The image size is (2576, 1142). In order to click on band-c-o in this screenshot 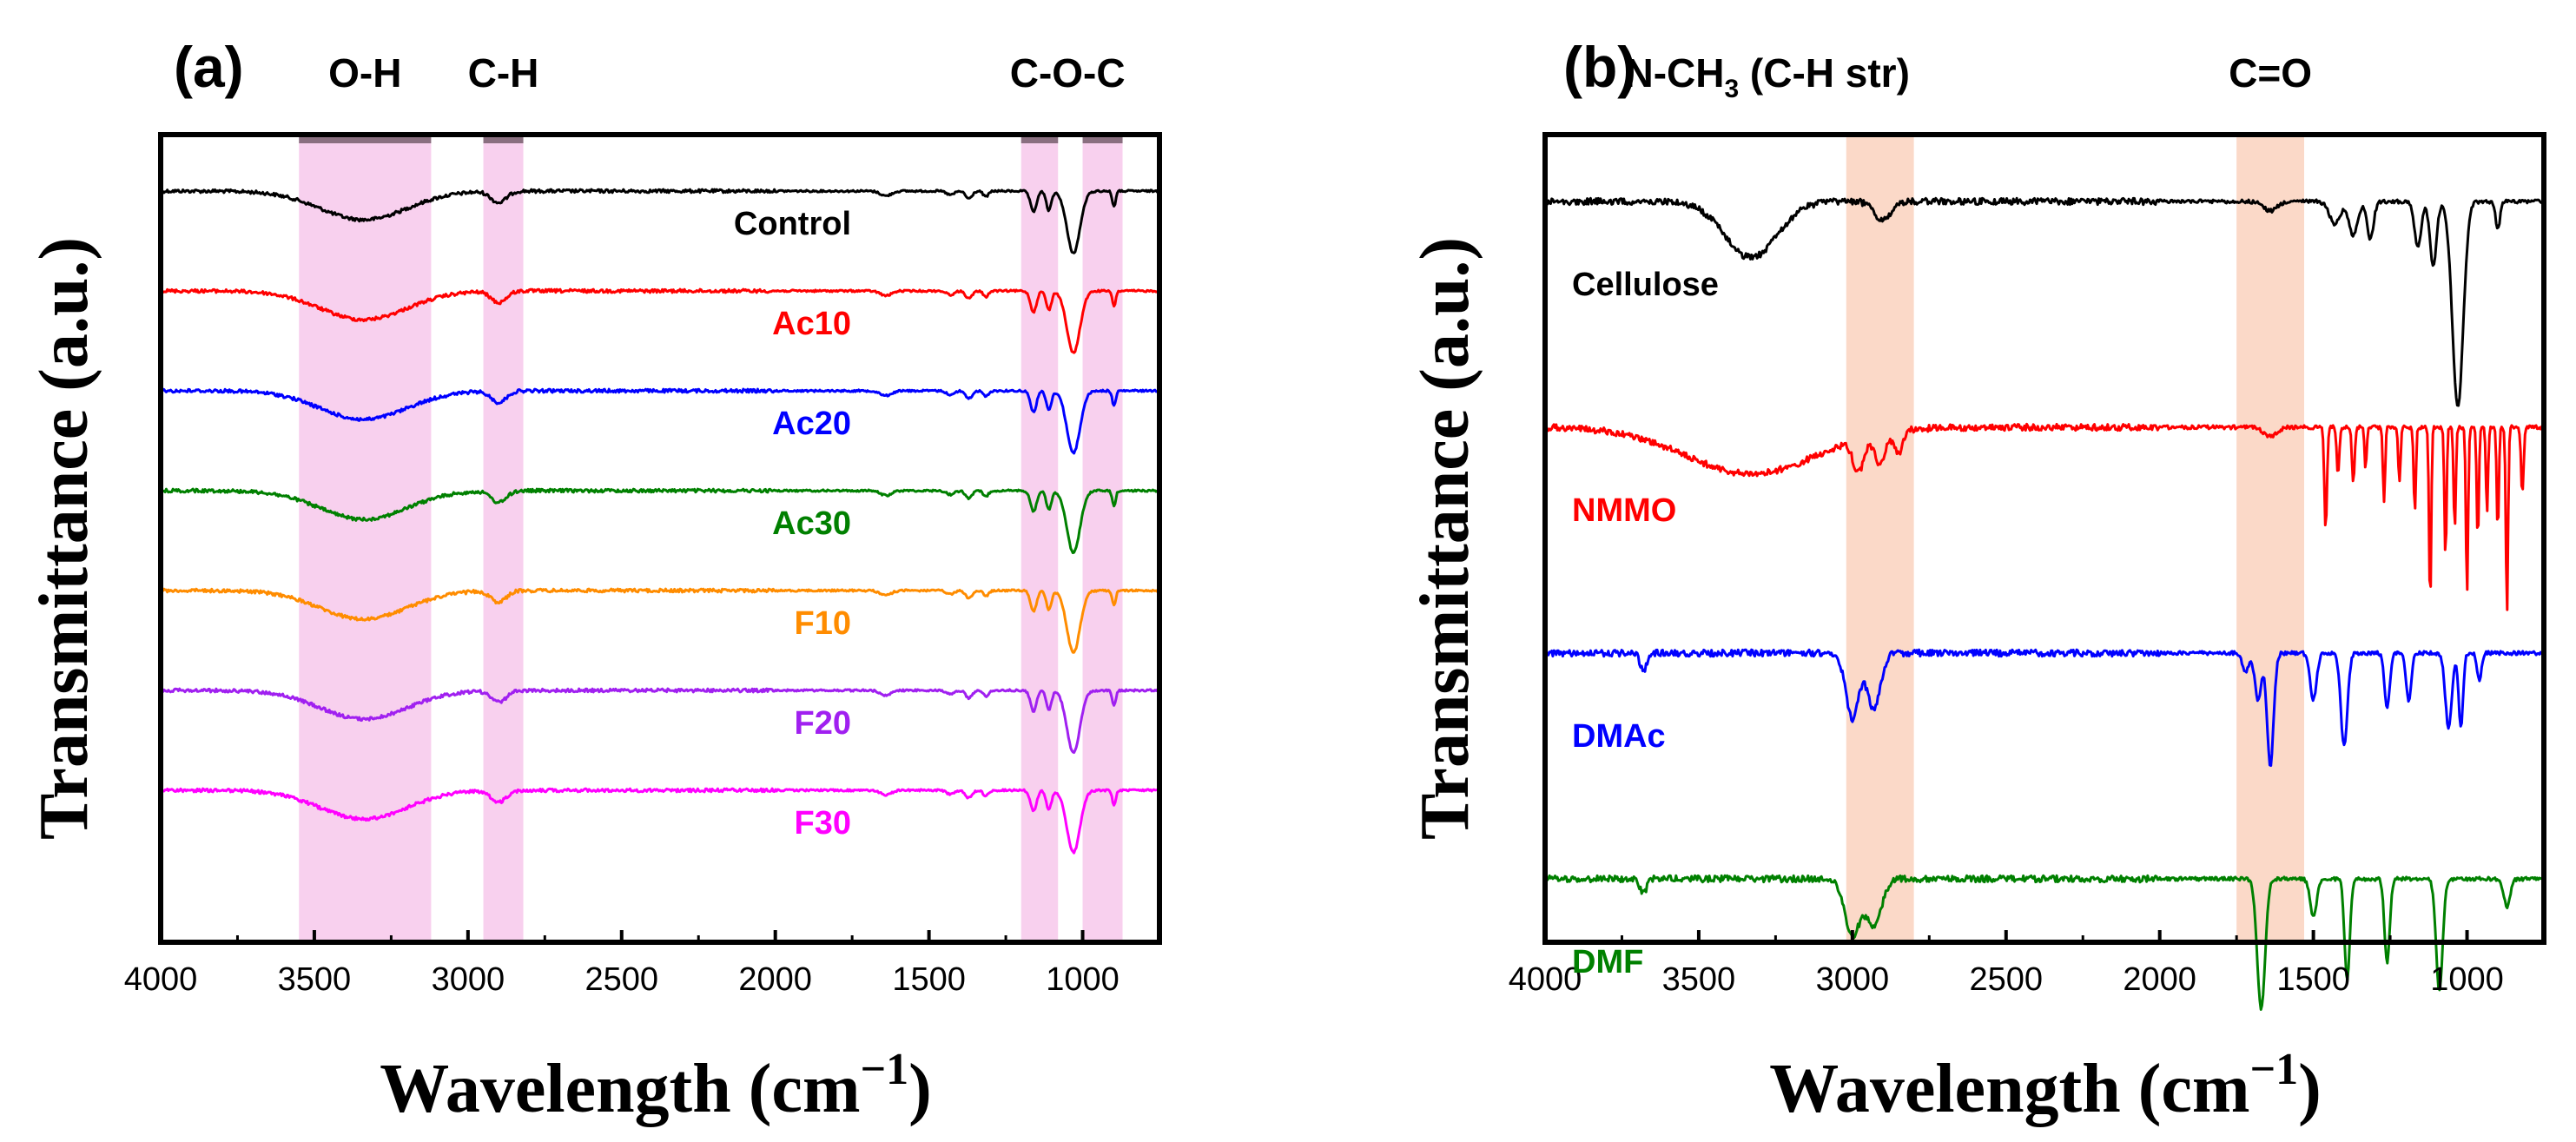, I will do `click(2270, 538)`.